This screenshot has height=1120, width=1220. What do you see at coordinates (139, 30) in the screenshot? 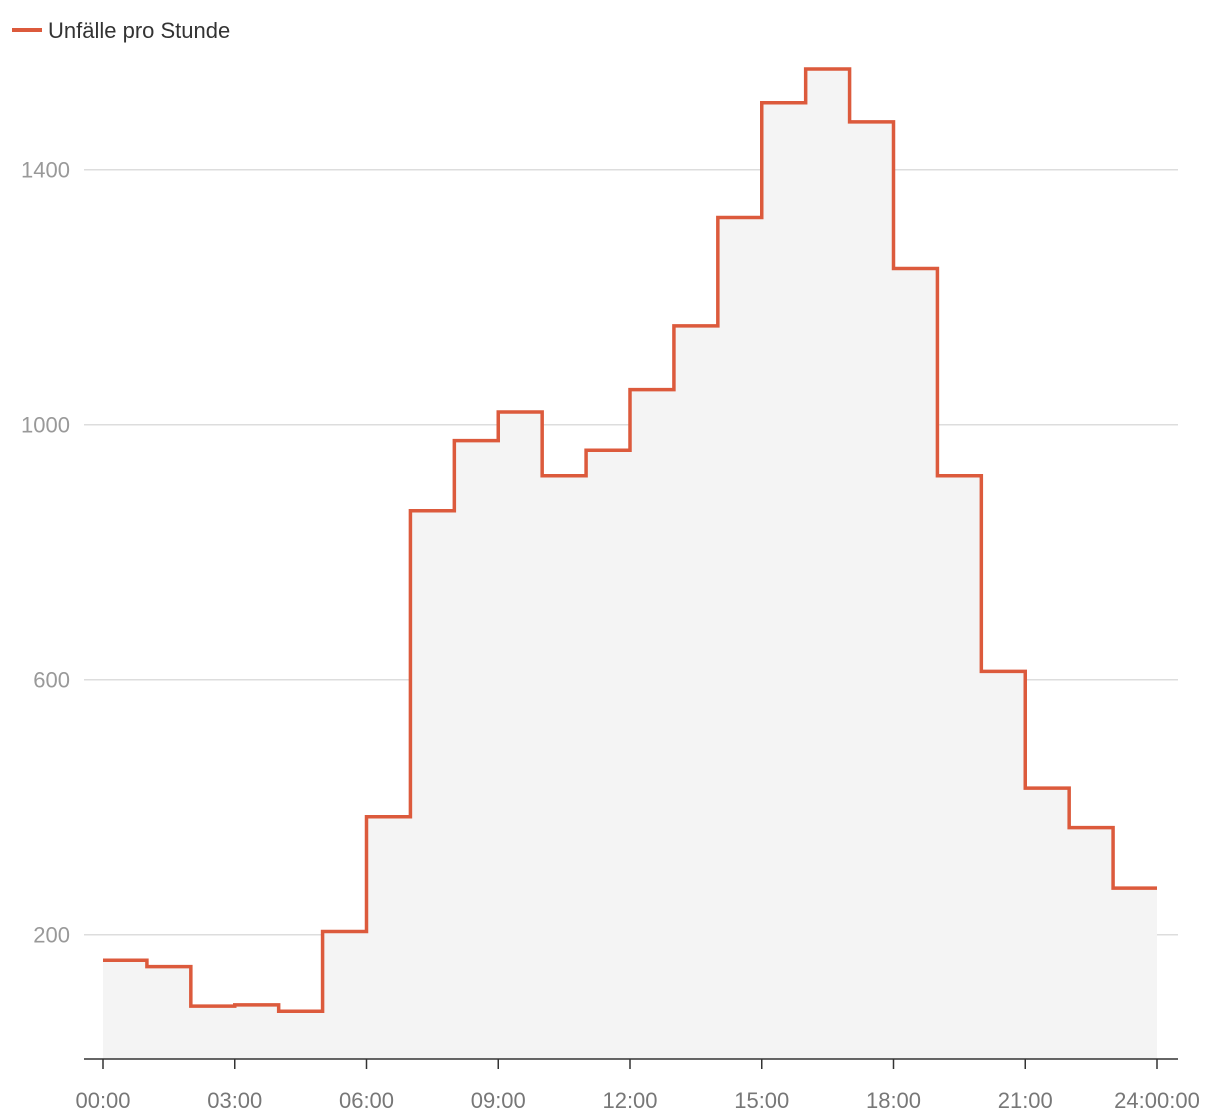
I see `legend-label: Unfälle pro Stunde` at bounding box center [139, 30].